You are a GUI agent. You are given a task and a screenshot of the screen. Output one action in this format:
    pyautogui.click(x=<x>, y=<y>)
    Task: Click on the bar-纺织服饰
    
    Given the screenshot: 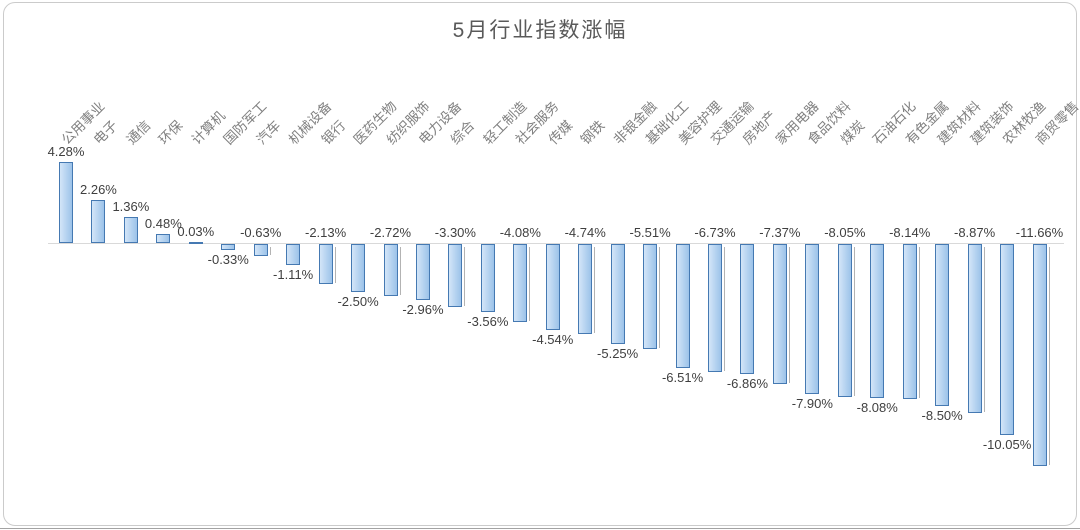 What is the action you would take?
    pyautogui.click(x=390, y=270)
    